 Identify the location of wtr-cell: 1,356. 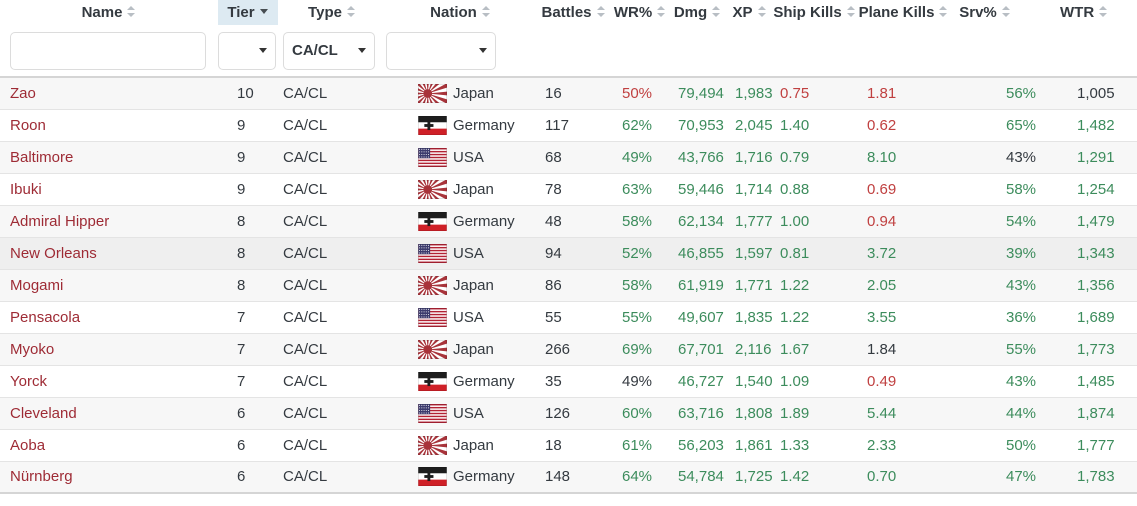
(1098, 285).